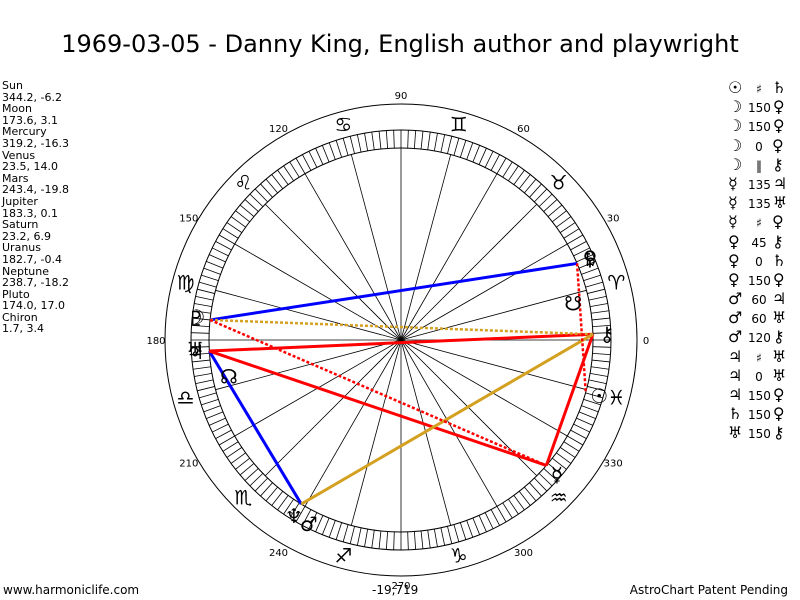 Image resolution: width=800 pixels, height=600 pixels. Describe the element at coordinates (243, 182) in the screenshot. I see `zodiac-sign: ♌` at that location.